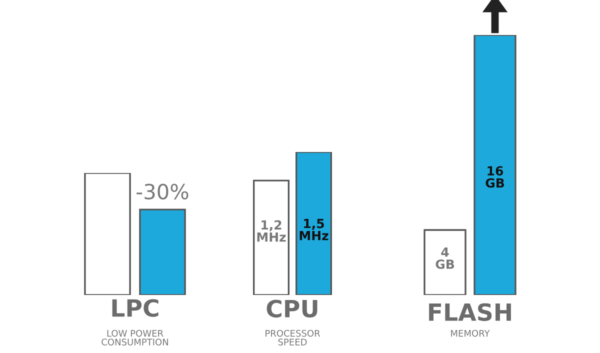 This screenshot has height=353, width=600. Describe the element at coordinates (470, 333) in the screenshot. I see `text: MEMORY` at that location.